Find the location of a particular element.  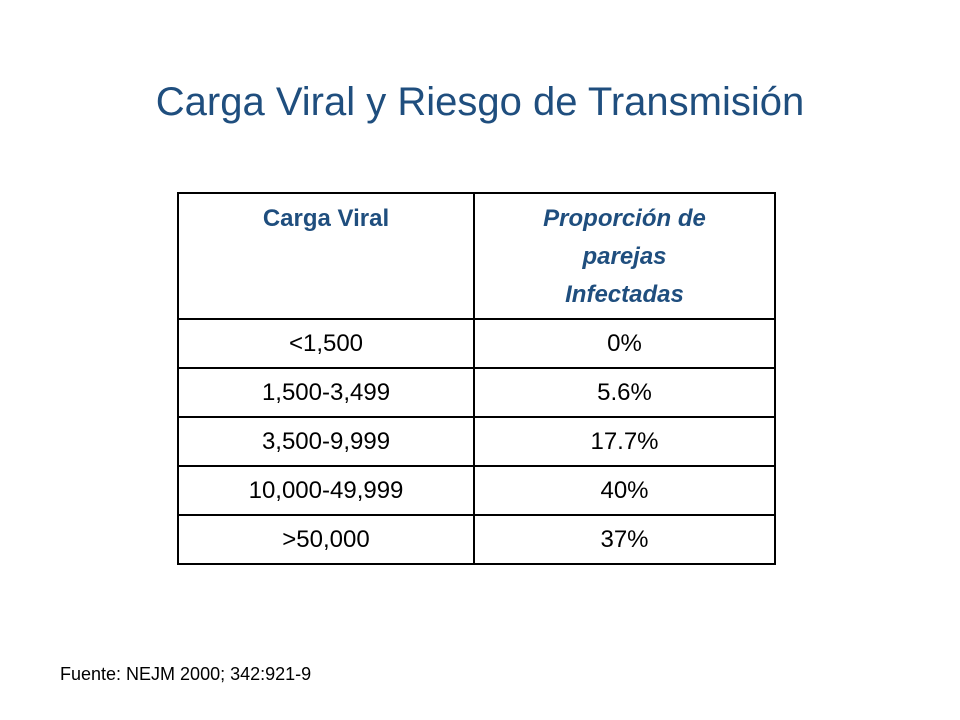

proportion-cell: 5.6% is located at coordinates (624, 392).